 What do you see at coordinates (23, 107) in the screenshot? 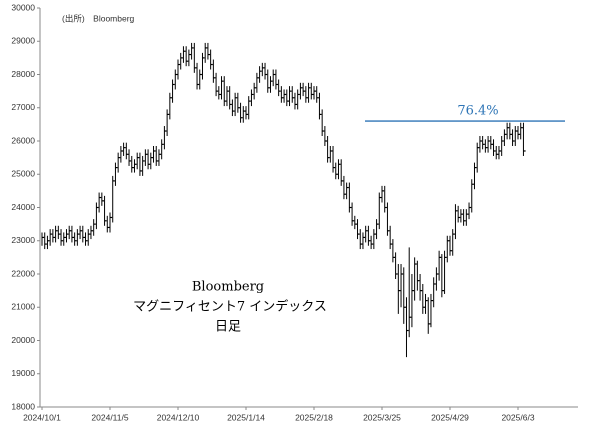
I see `y-tick-label: 27000` at bounding box center [23, 107].